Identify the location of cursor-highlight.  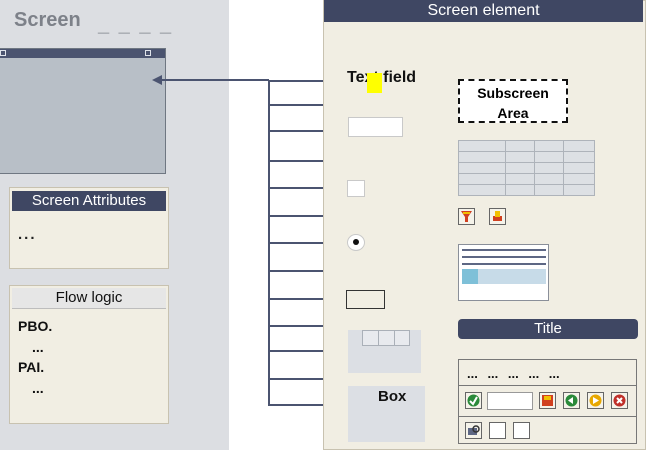
(374, 83).